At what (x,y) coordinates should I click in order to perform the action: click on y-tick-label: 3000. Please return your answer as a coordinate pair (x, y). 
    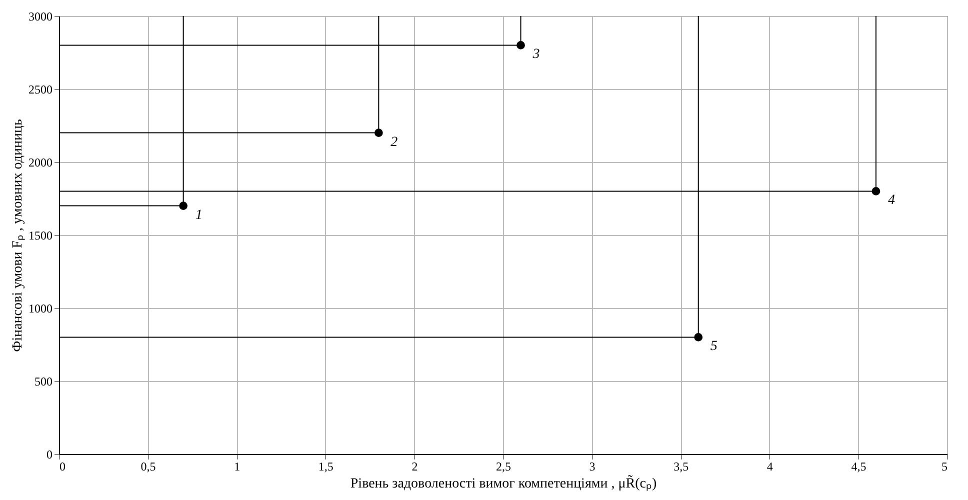
    Looking at the image, I should click on (40, 17).